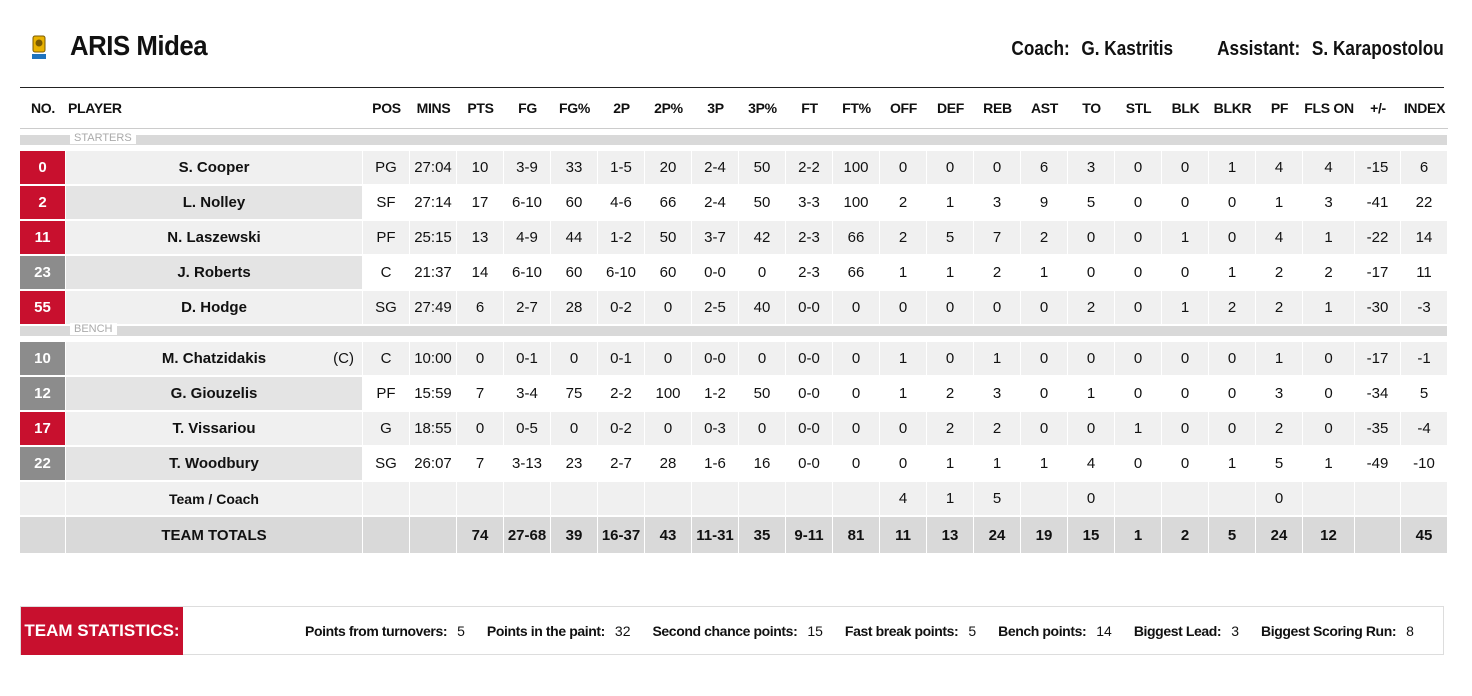 The width and height of the screenshot is (1472, 696). What do you see at coordinates (762, 108) in the screenshot?
I see `column-header: 3P%` at bounding box center [762, 108].